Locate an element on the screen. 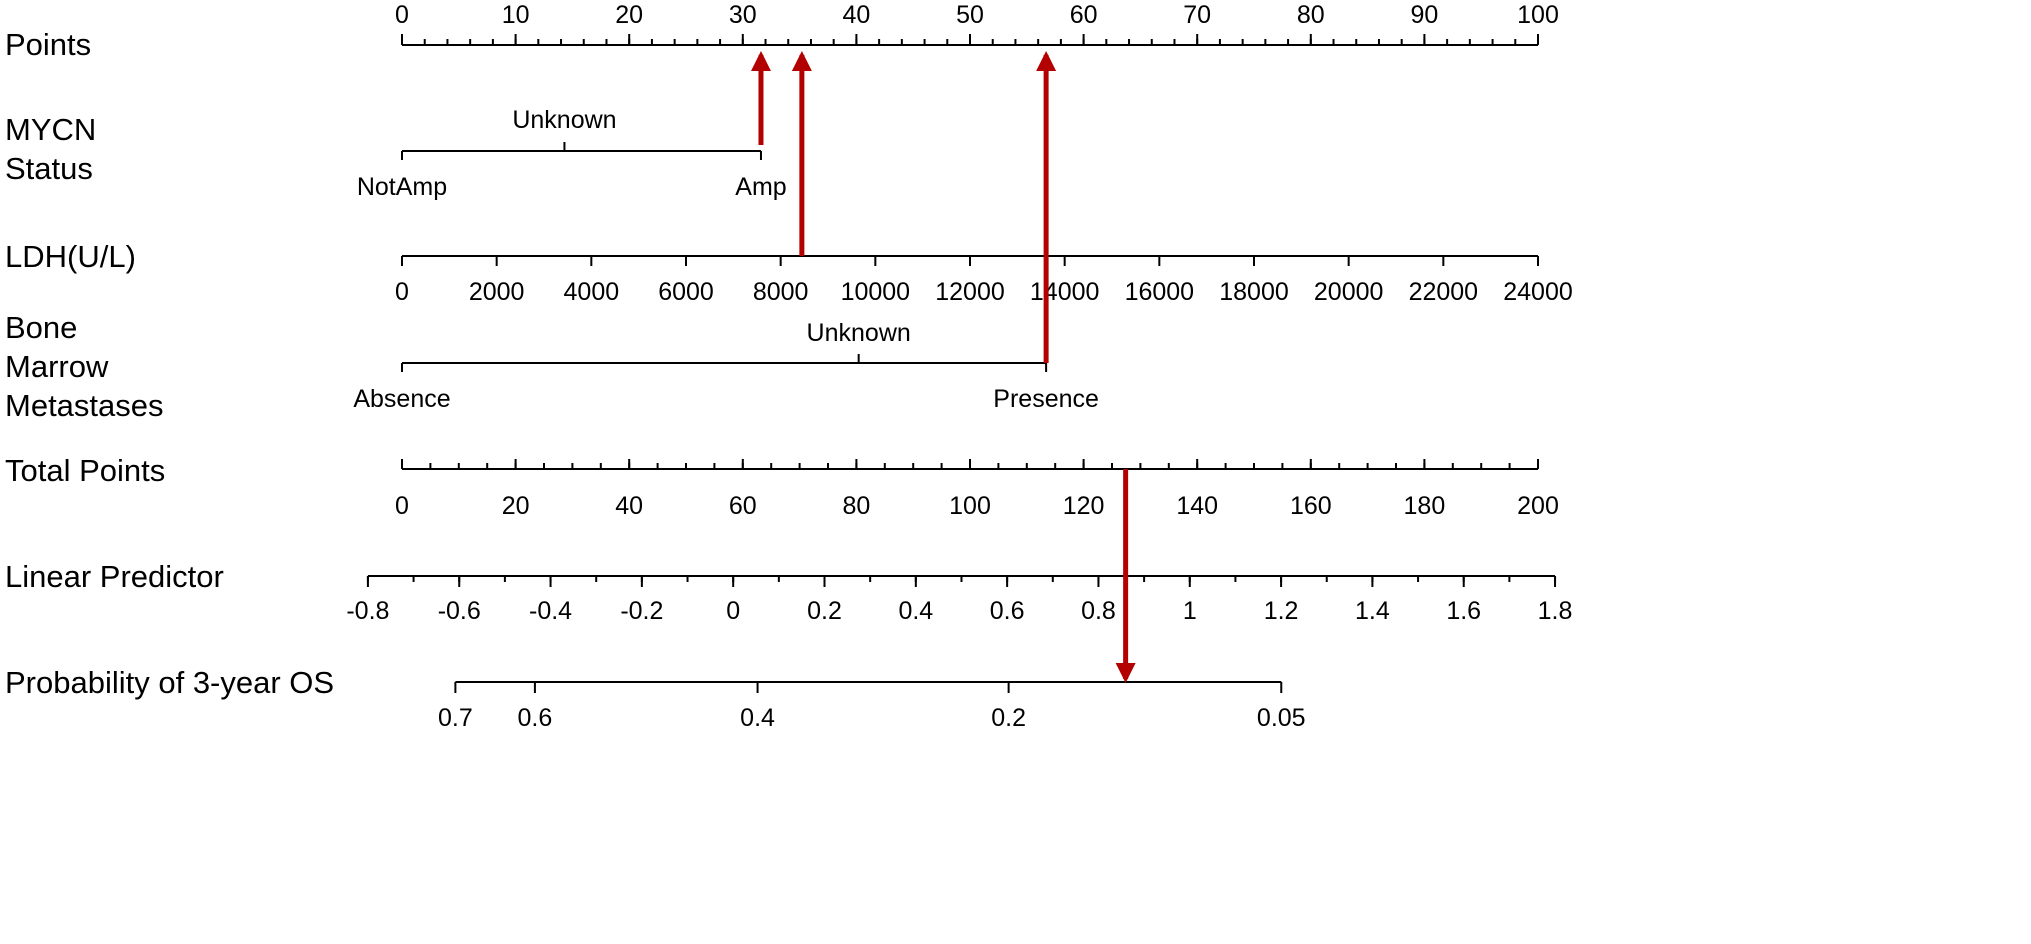 The height and width of the screenshot is (944, 2031). row-label-bmm-0: Bone is located at coordinates (41, 327).